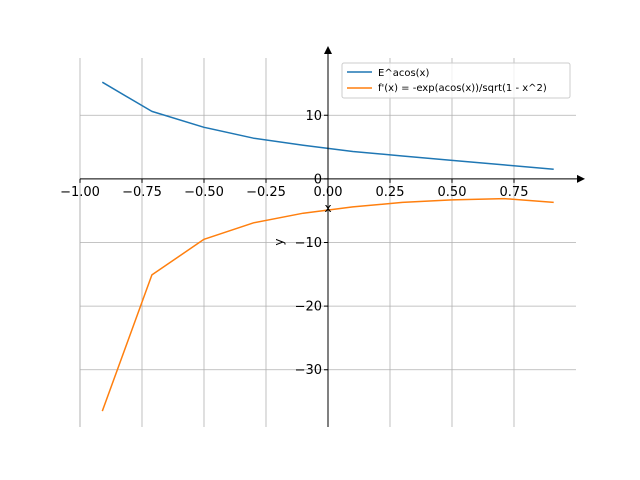 This screenshot has width=640, height=480. What do you see at coordinates (581, 178) in the screenshot?
I see `x-axis-arrow` at bounding box center [581, 178].